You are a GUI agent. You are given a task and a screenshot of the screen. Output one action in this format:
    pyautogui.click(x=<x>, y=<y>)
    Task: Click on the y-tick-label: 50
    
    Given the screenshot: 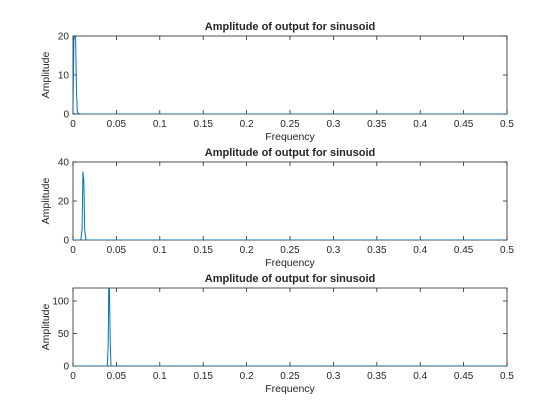 What is the action you would take?
    pyautogui.click(x=64, y=334)
    